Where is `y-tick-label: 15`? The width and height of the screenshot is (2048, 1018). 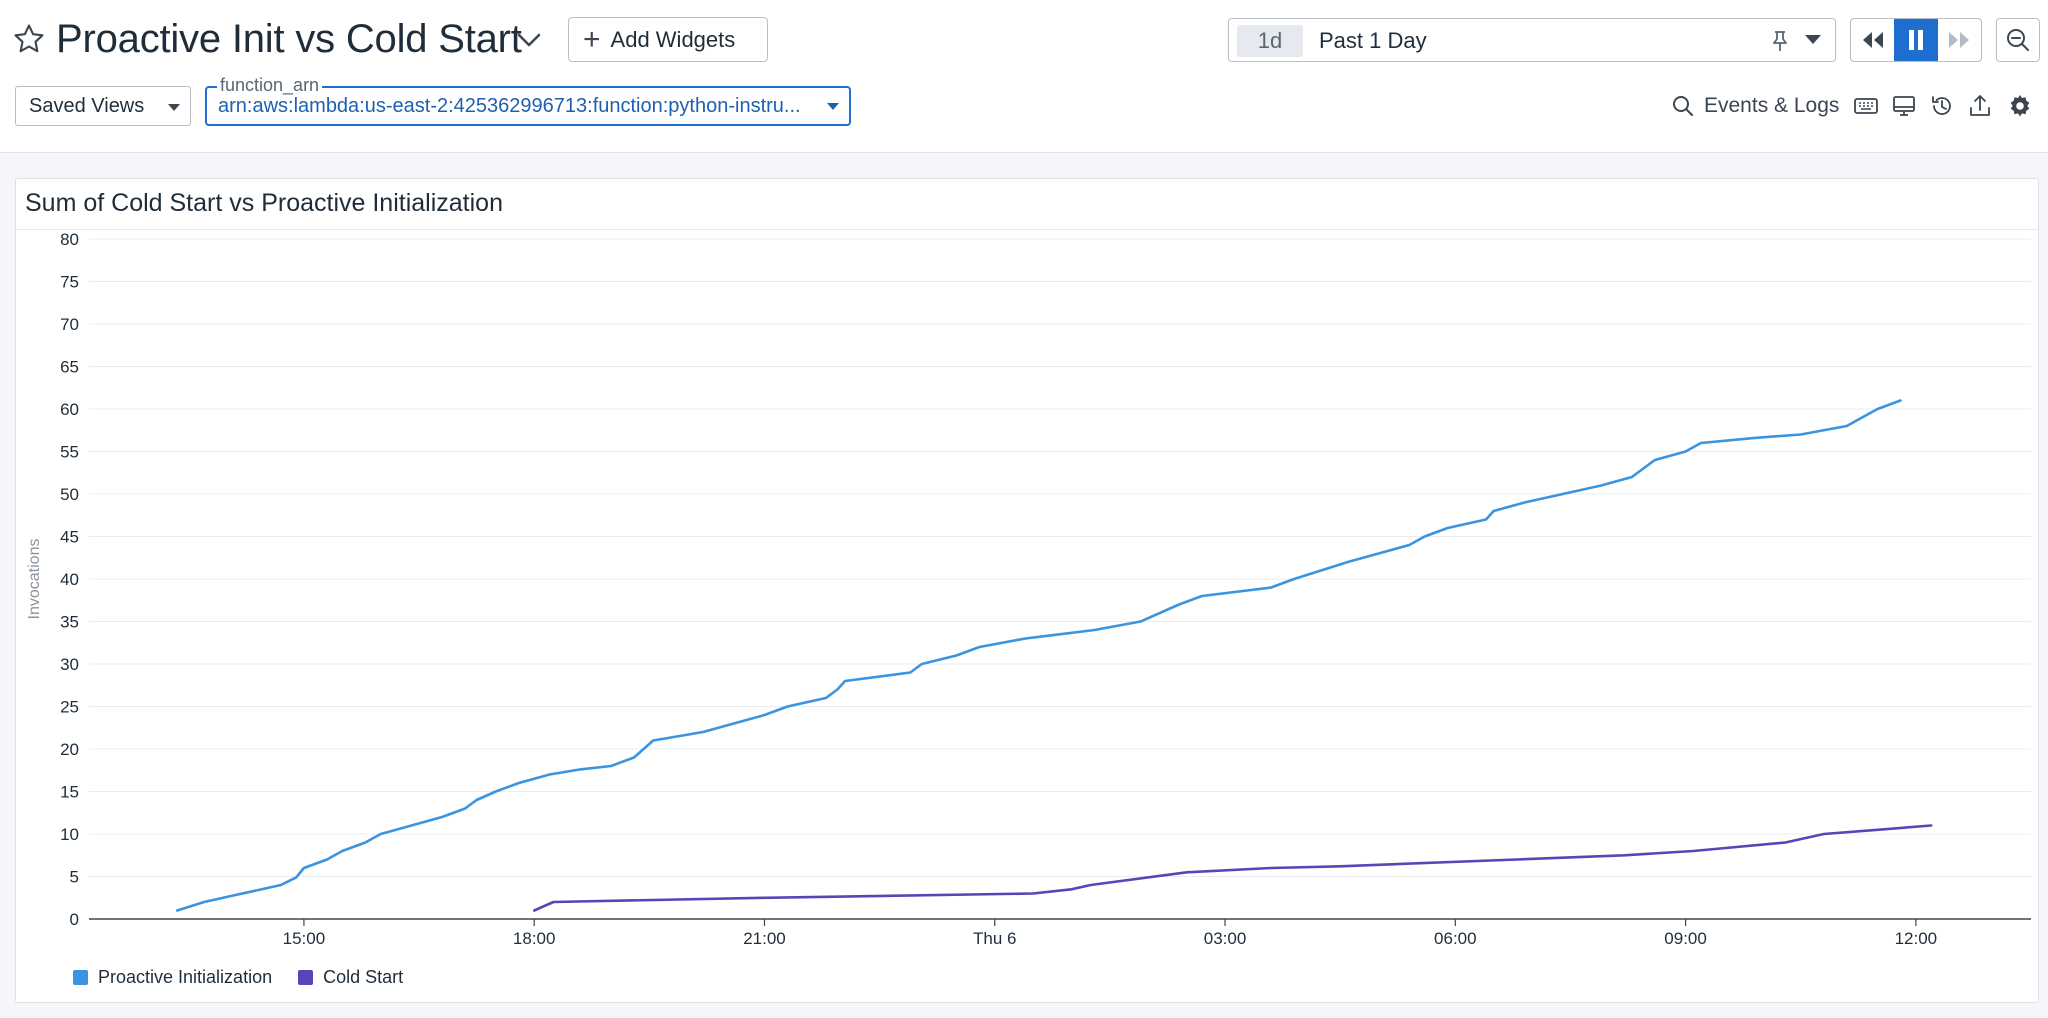 y-tick-label: 15 is located at coordinates (69, 792).